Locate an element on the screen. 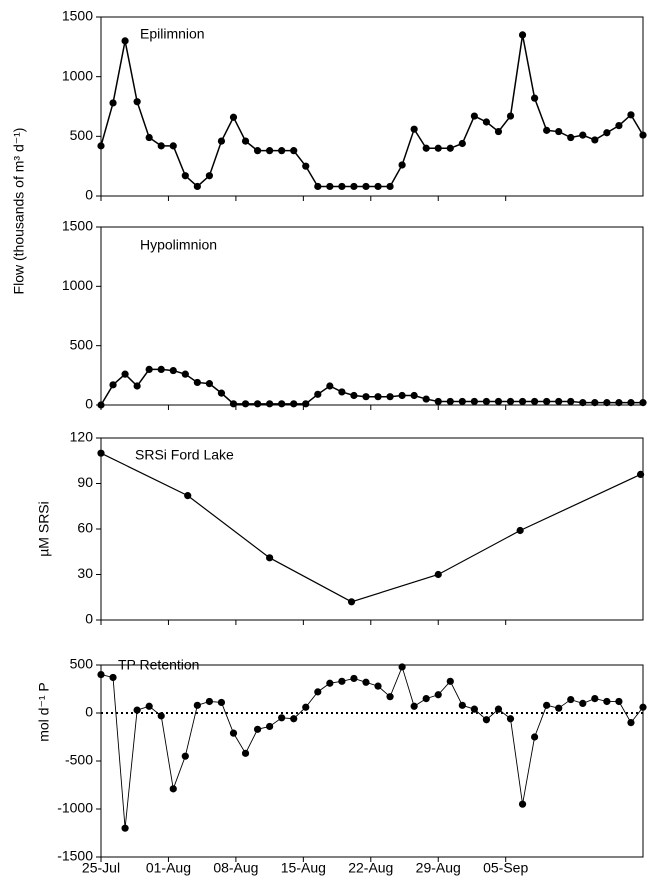 The width and height of the screenshot is (649, 877). x-tick-label: 22-Aug is located at coordinates (370, 868).